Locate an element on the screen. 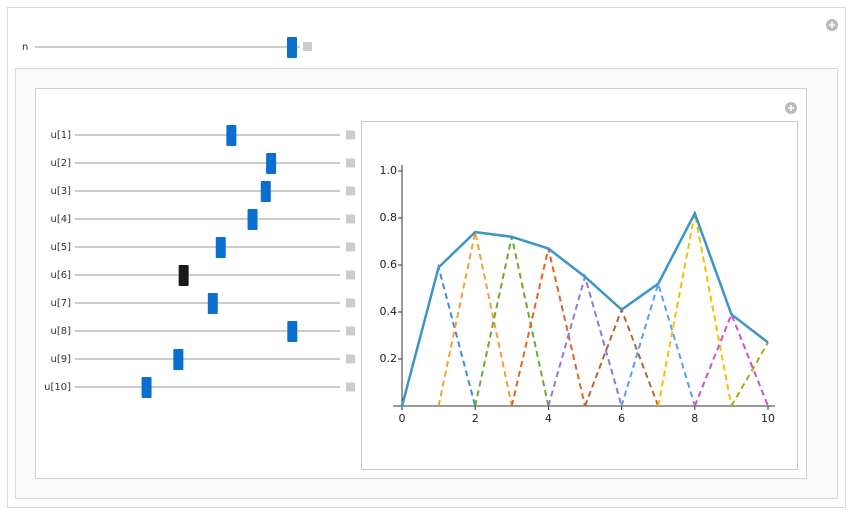 The height and width of the screenshot is (518, 852). slider-label: u[5] is located at coordinates (60, 247).